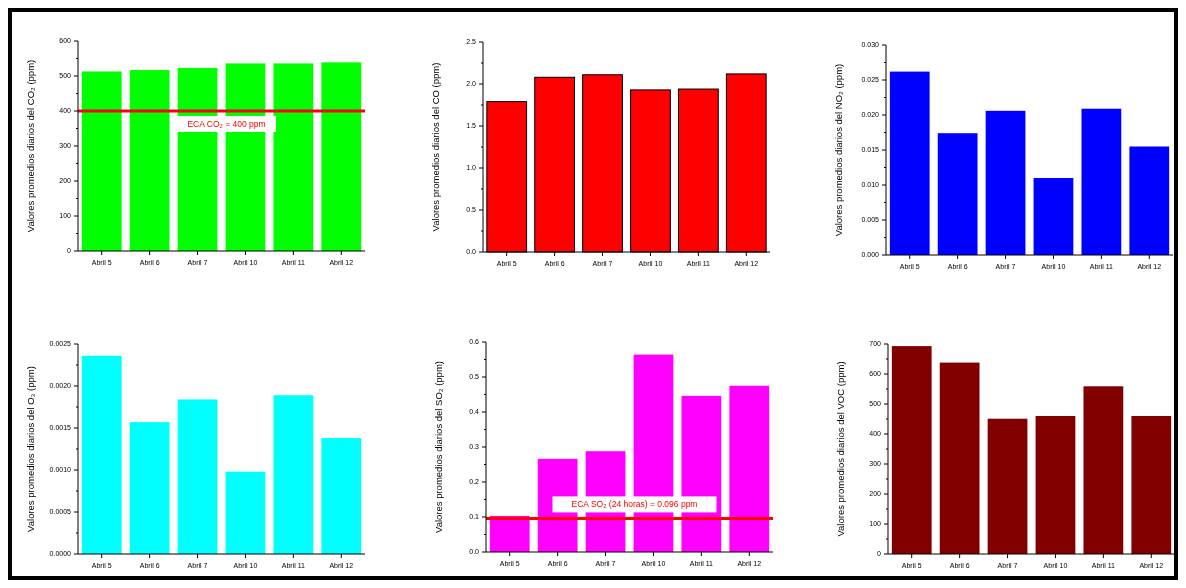 Image resolution: width=1186 pixels, height=588 pixels. What do you see at coordinates (438, 447) in the screenshot?
I see `y-axis-title: Valores promedios diarios del SO₂ (ppm)` at bounding box center [438, 447].